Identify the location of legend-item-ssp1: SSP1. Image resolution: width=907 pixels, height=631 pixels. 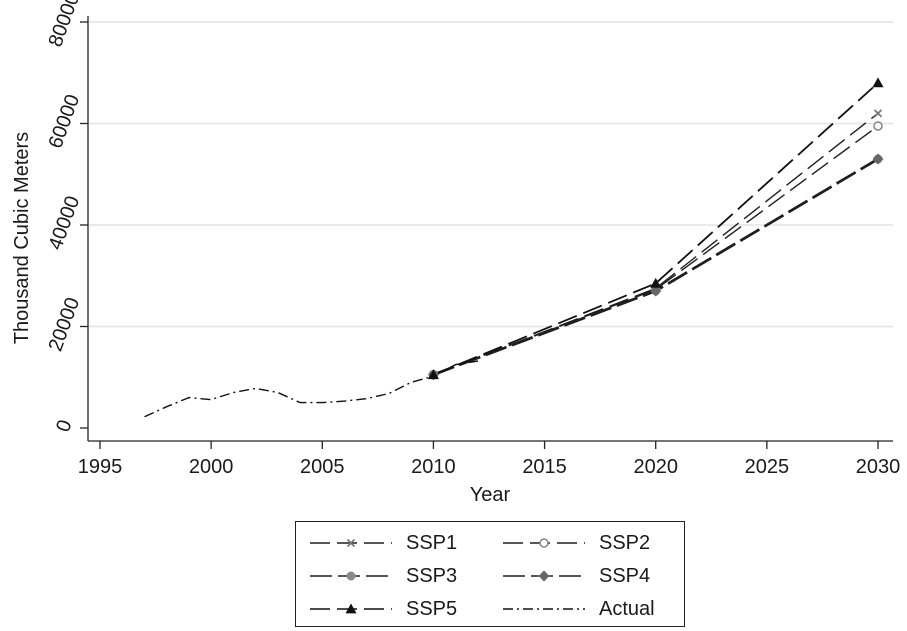
(382, 543).